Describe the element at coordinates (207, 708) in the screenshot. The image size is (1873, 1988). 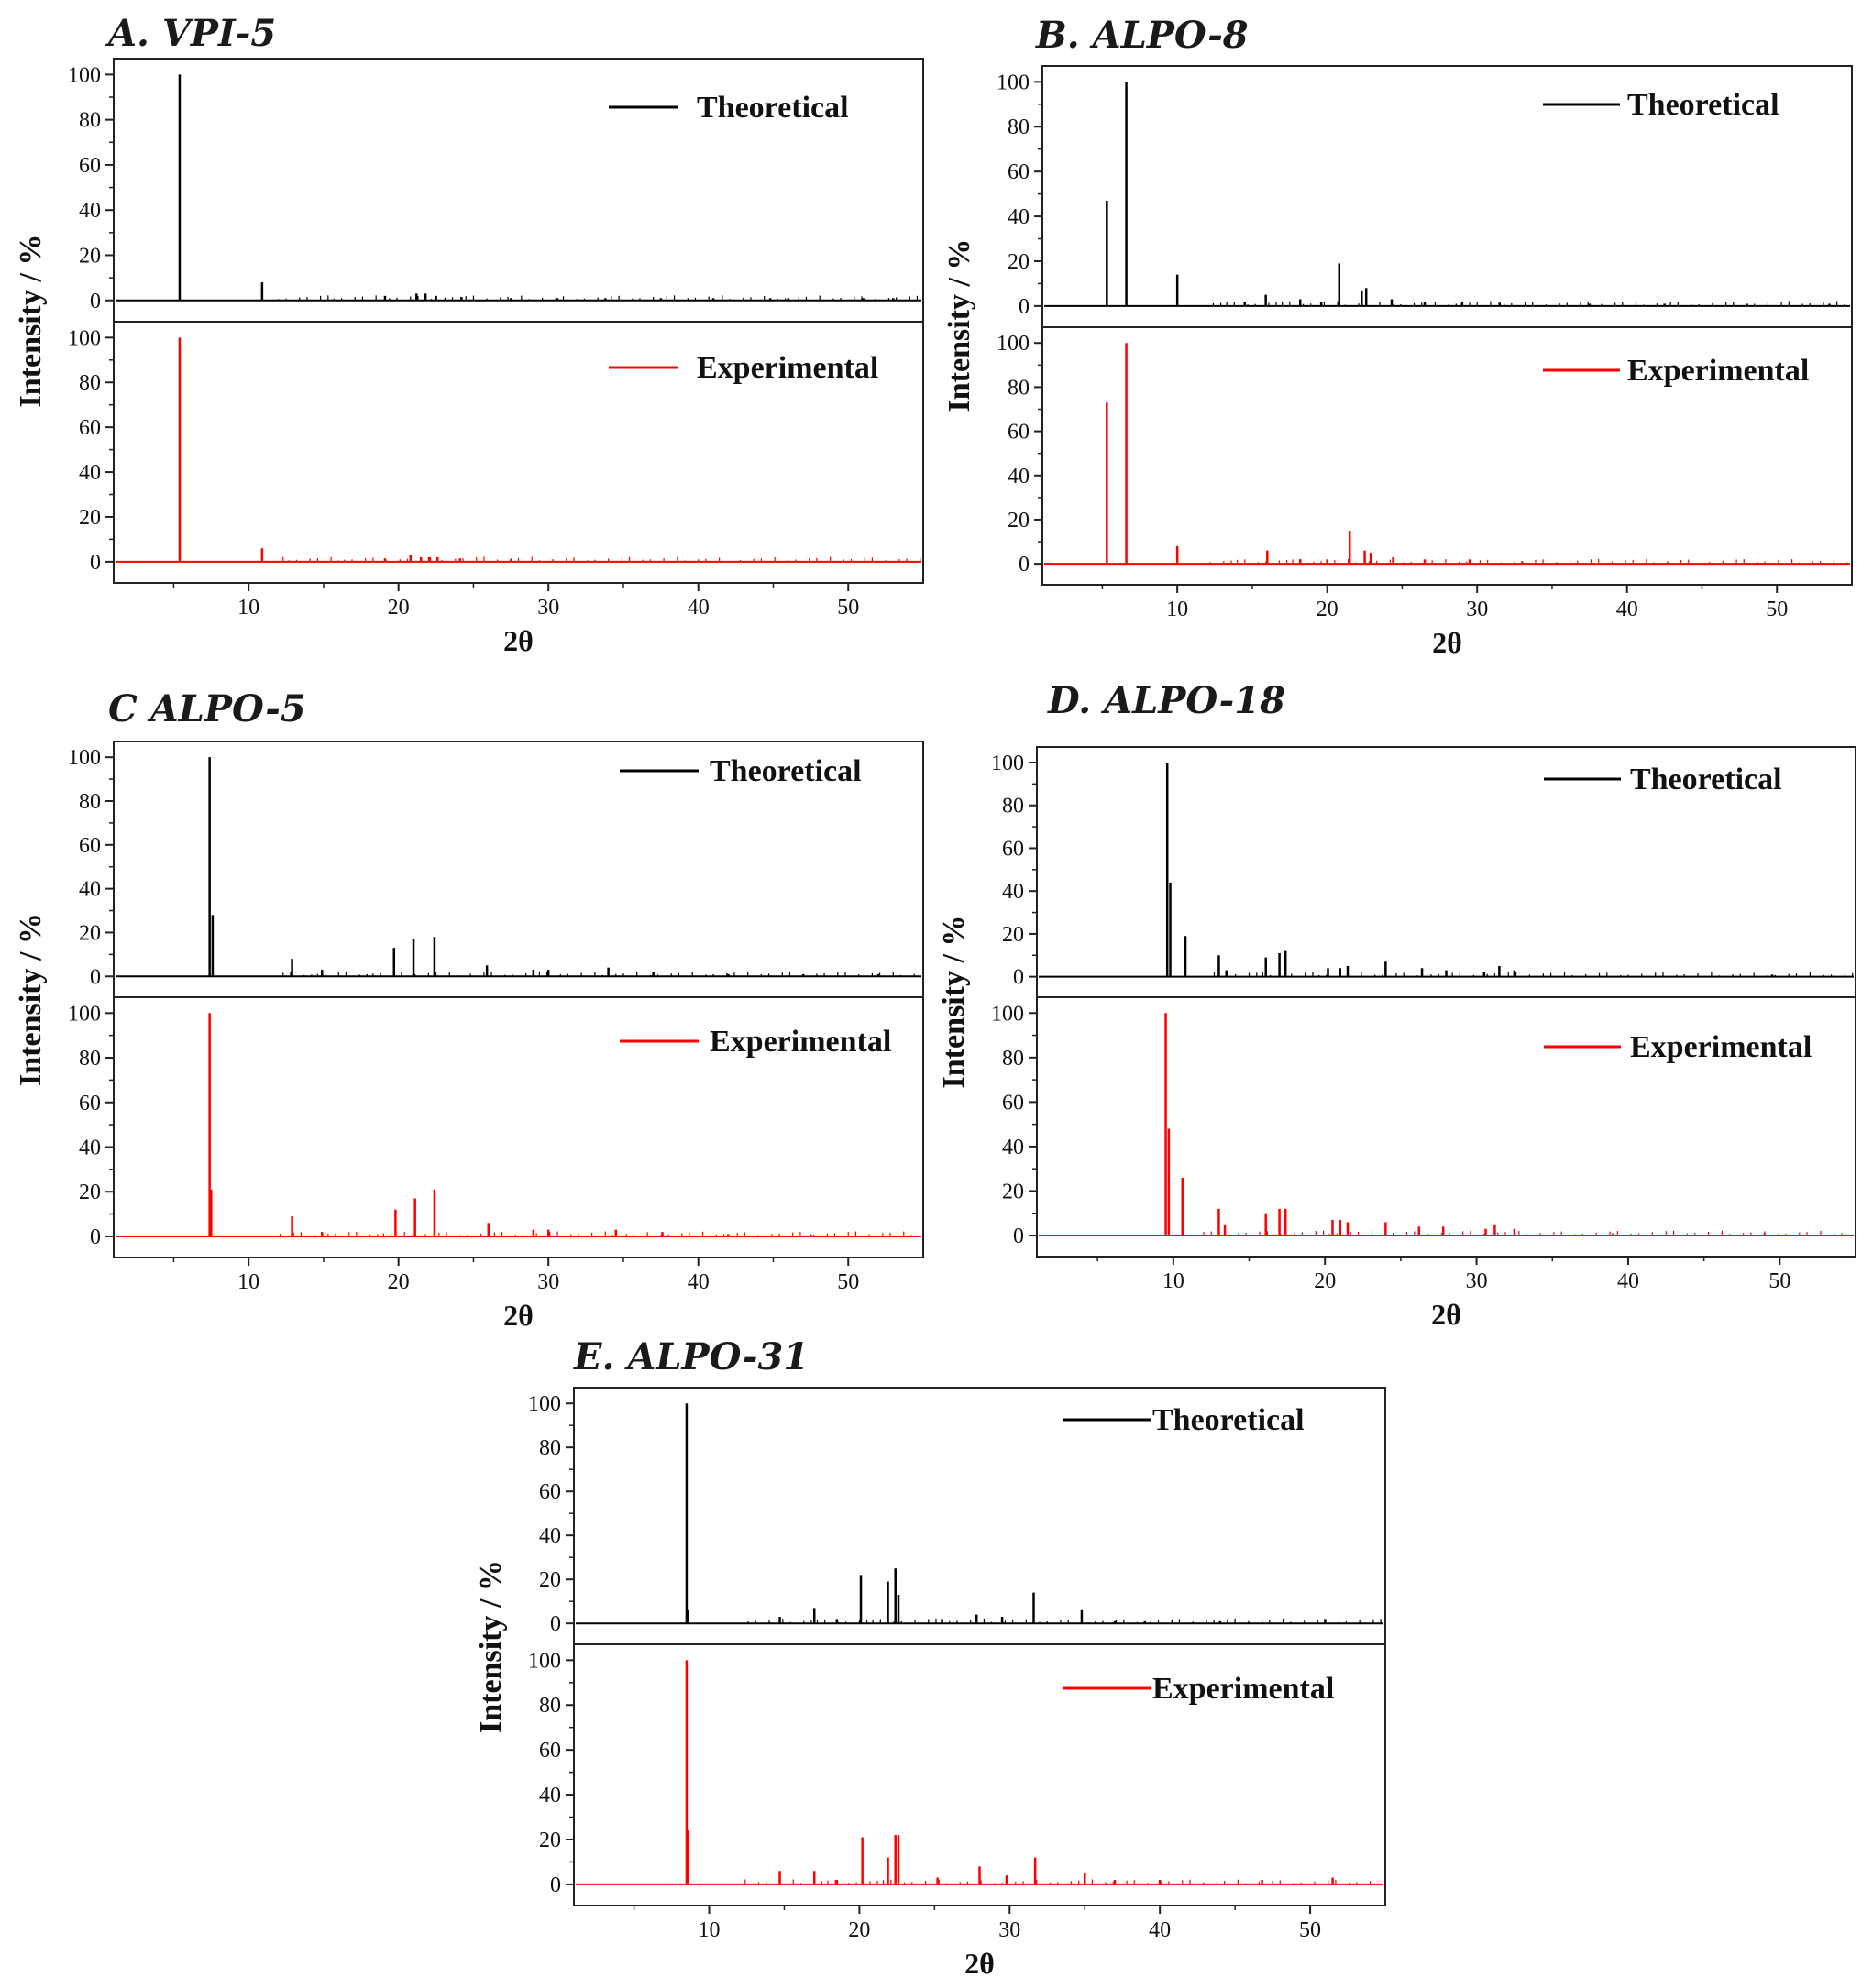
I see `panel-title: C ALPO-5` at that location.